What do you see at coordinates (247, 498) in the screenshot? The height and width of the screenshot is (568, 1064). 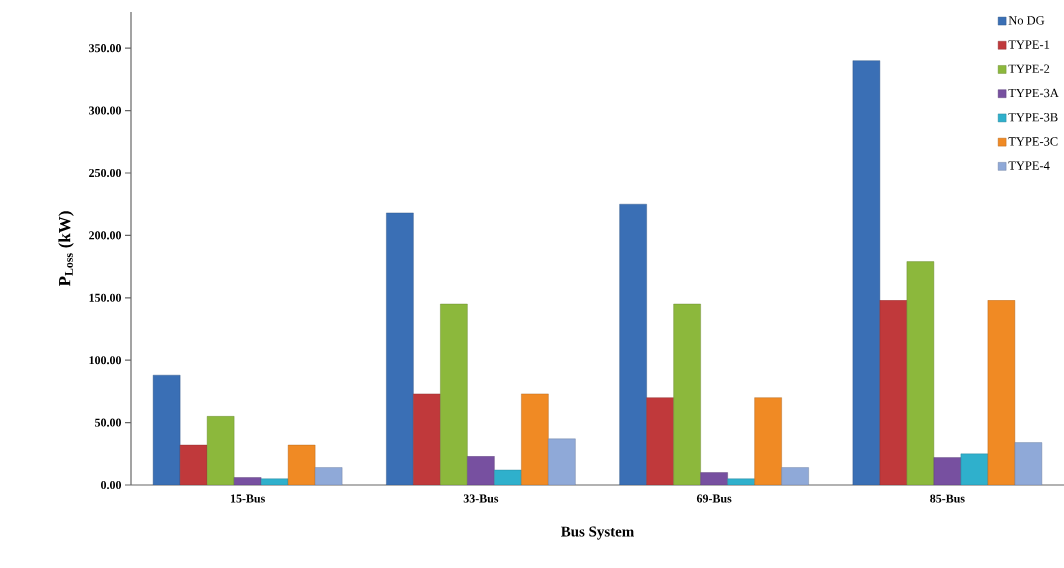 I see `x-tick-label: 15-Bus` at bounding box center [247, 498].